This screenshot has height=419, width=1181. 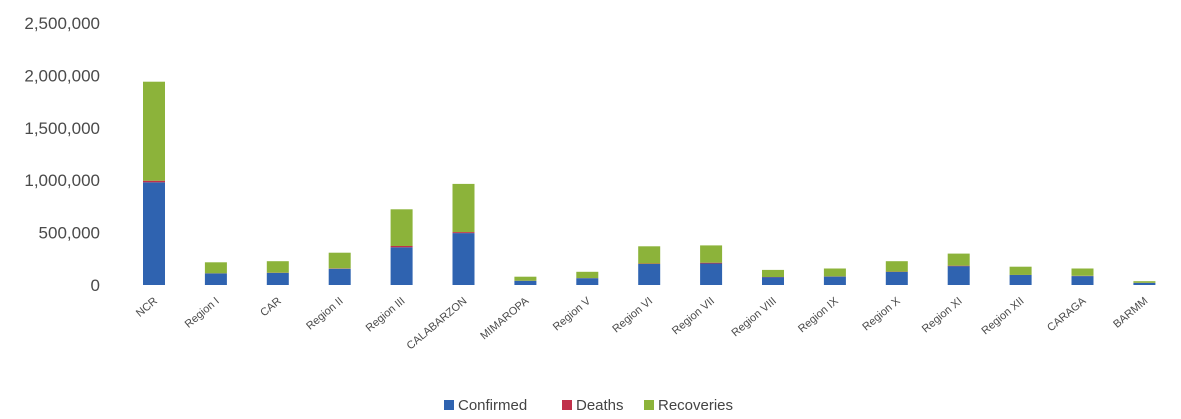 What do you see at coordinates (567, 405) in the screenshot?
I see `legend-swatch-deaths` at bounding box center [567, 405].